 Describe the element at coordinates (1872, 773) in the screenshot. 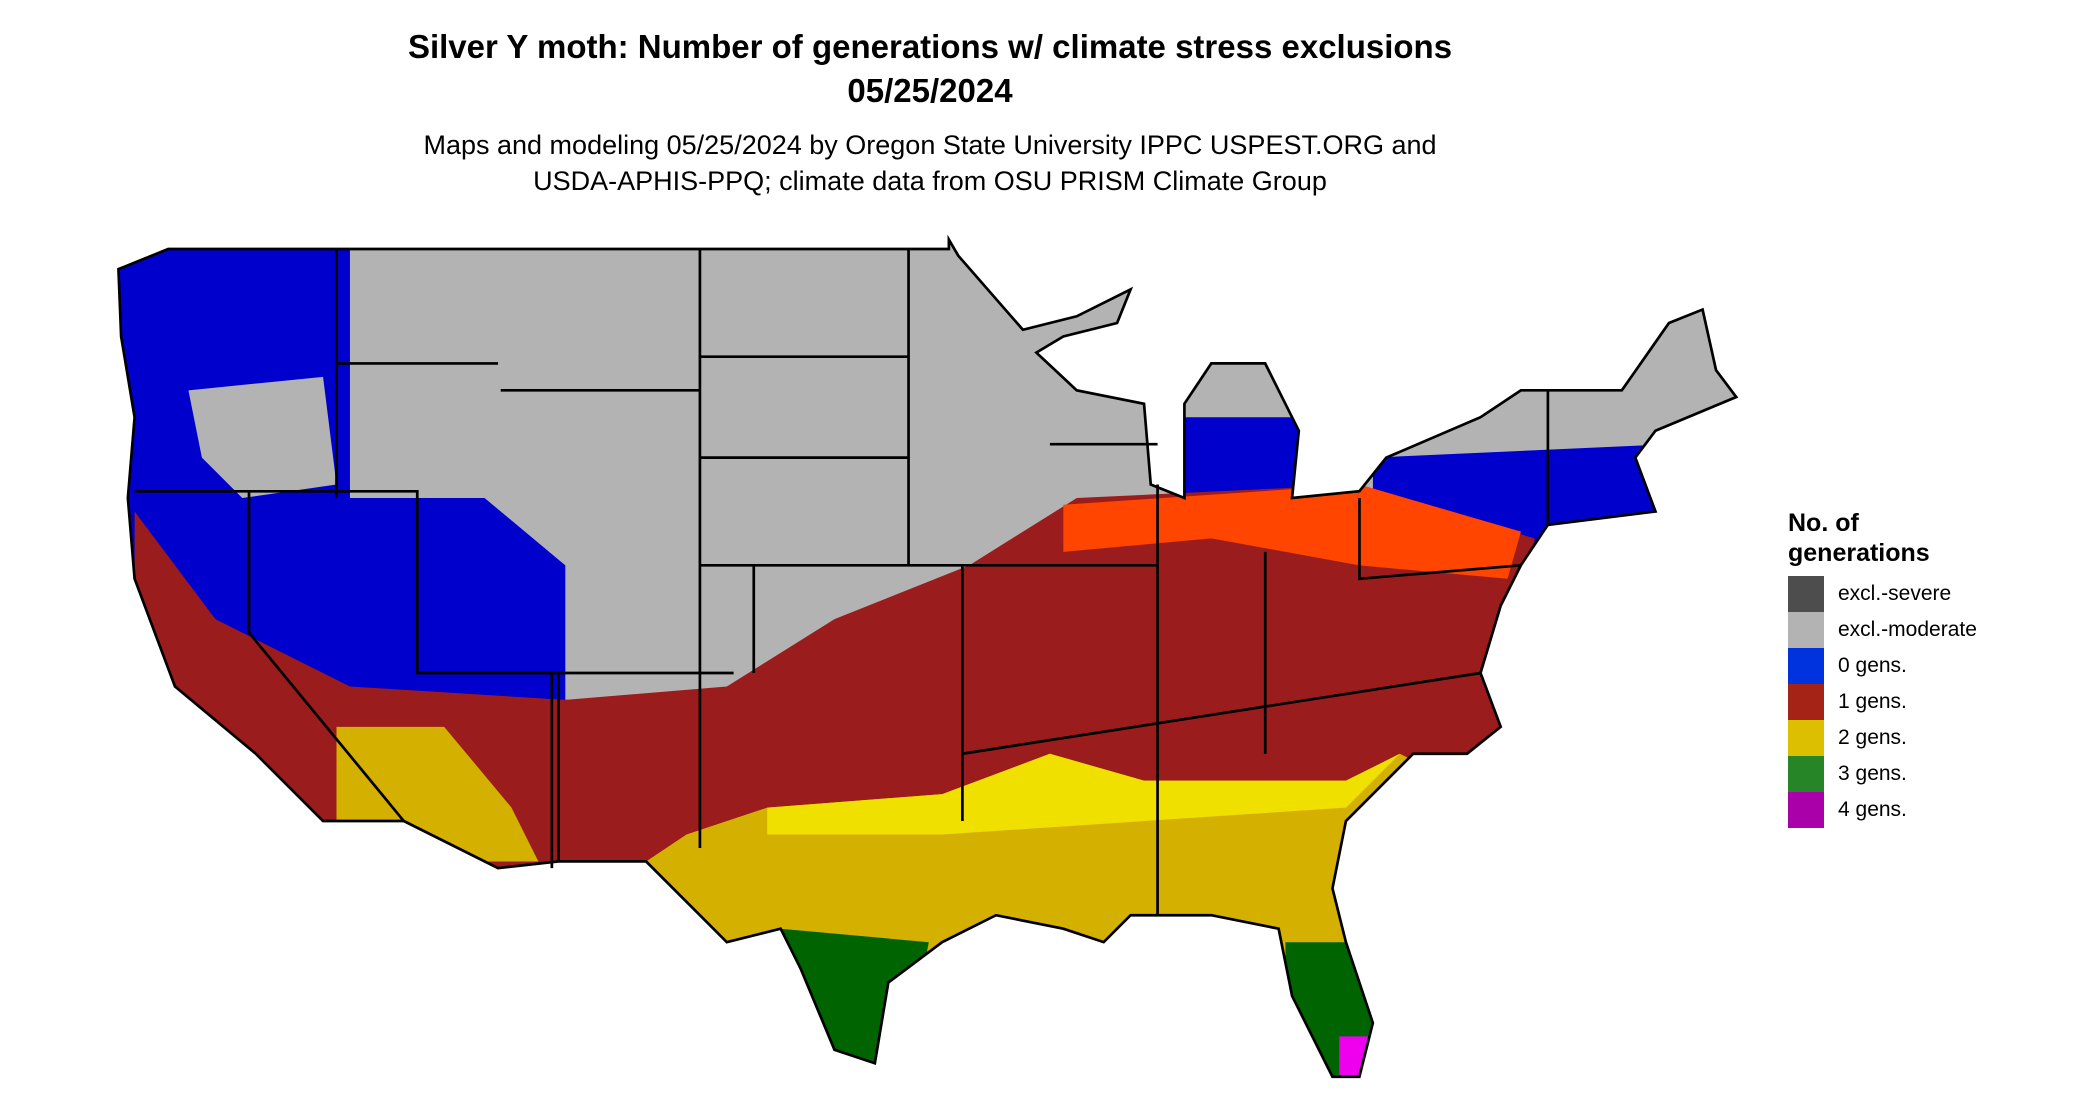

I see `legend-label: 3 gens.` at that location.